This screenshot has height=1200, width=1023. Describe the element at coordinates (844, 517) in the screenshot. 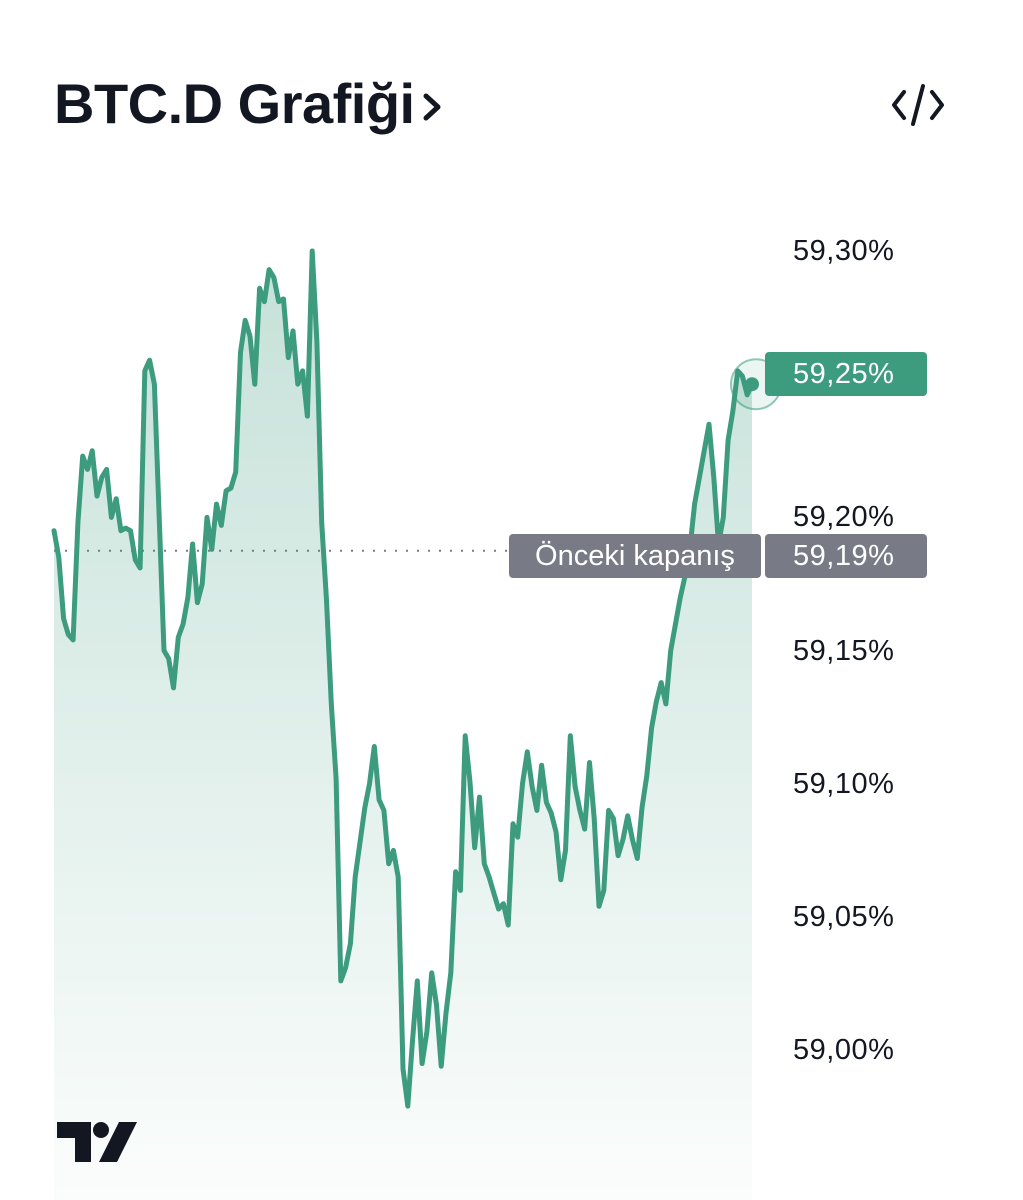

I see `y-tick-label: 59,20%` at that location.